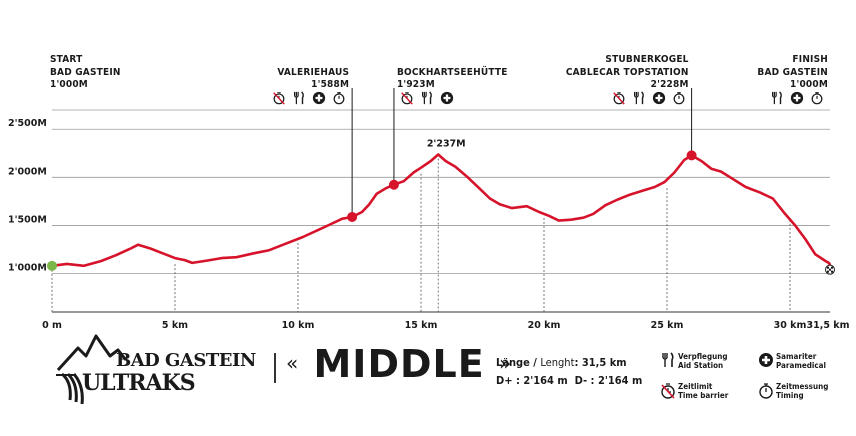  What do you see at coordinates (790, 395) in the screenshot?
I see `legend-timing-en: Timing` at bounding box center [790, 395].